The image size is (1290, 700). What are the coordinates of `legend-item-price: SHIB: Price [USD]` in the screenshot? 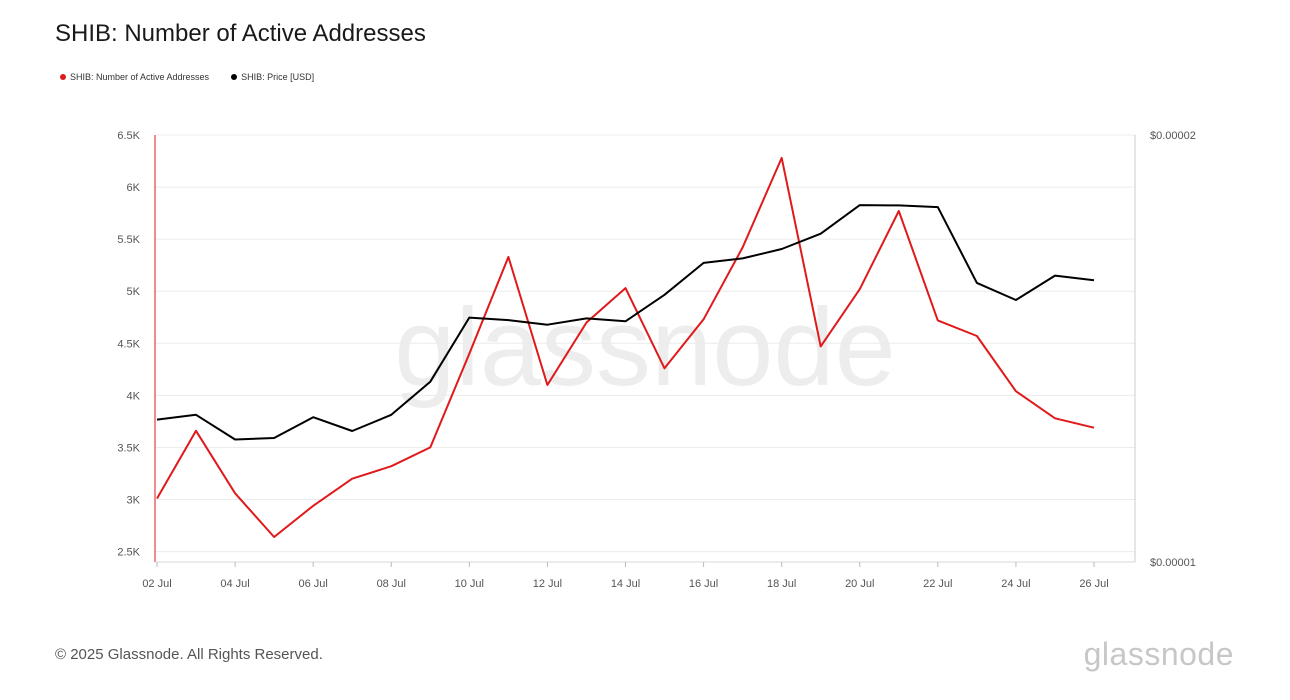 It's located at (272, 77).